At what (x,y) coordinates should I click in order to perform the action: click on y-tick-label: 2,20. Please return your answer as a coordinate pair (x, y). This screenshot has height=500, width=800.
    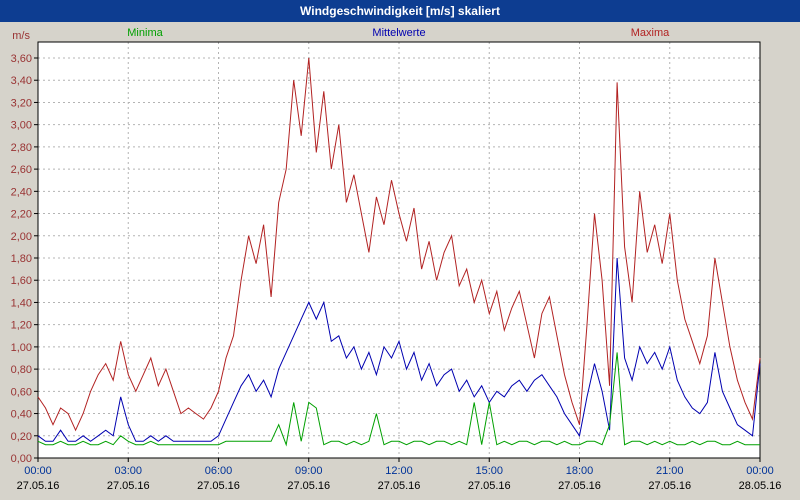
    Looking at the image, I should click on (21, 215).